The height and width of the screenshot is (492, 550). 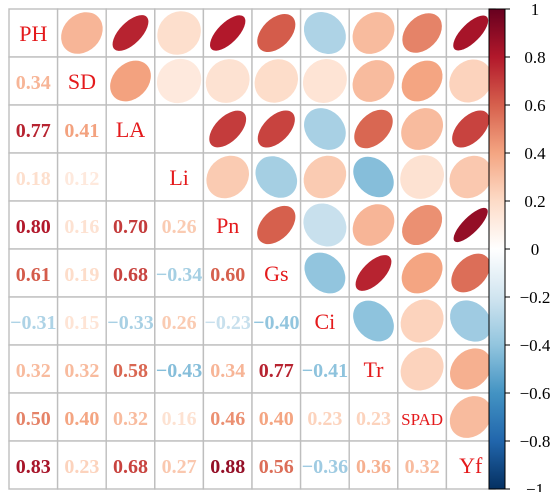 I want to click on corr-ellipse-sd-spad, so click(x=422, y=81).